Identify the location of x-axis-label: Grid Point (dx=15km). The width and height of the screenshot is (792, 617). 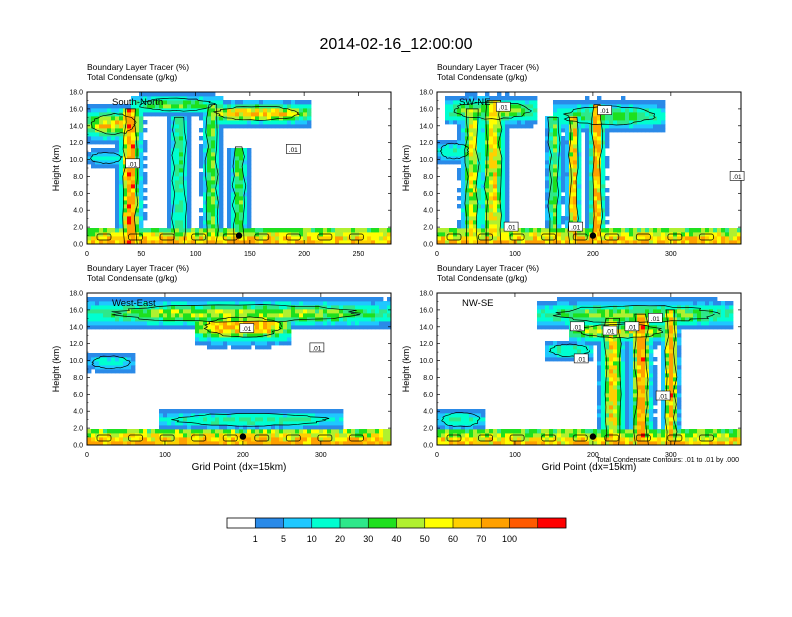
(239, 467).